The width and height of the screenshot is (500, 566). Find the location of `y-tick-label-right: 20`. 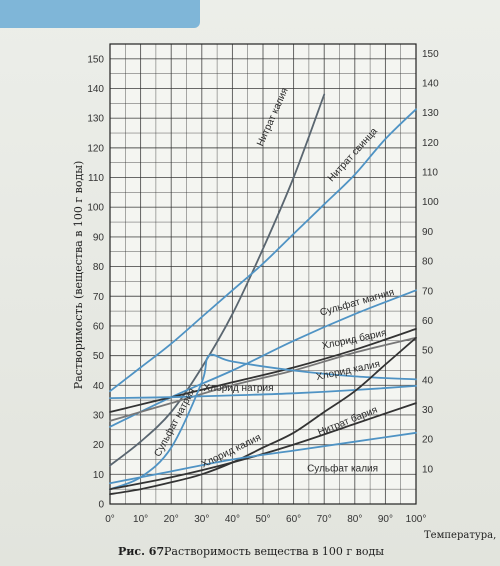

y-tick-label-right: 20 is located at coordinates (428, 440).